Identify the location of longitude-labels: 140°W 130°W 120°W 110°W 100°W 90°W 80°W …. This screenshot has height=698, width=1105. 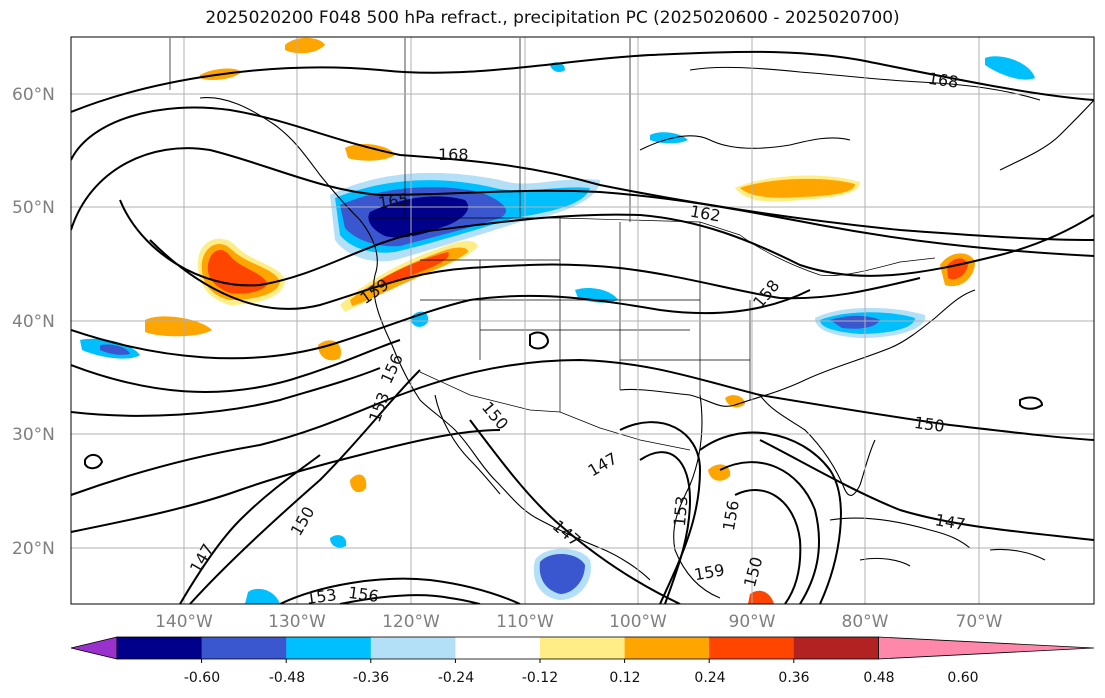
(579, 622).